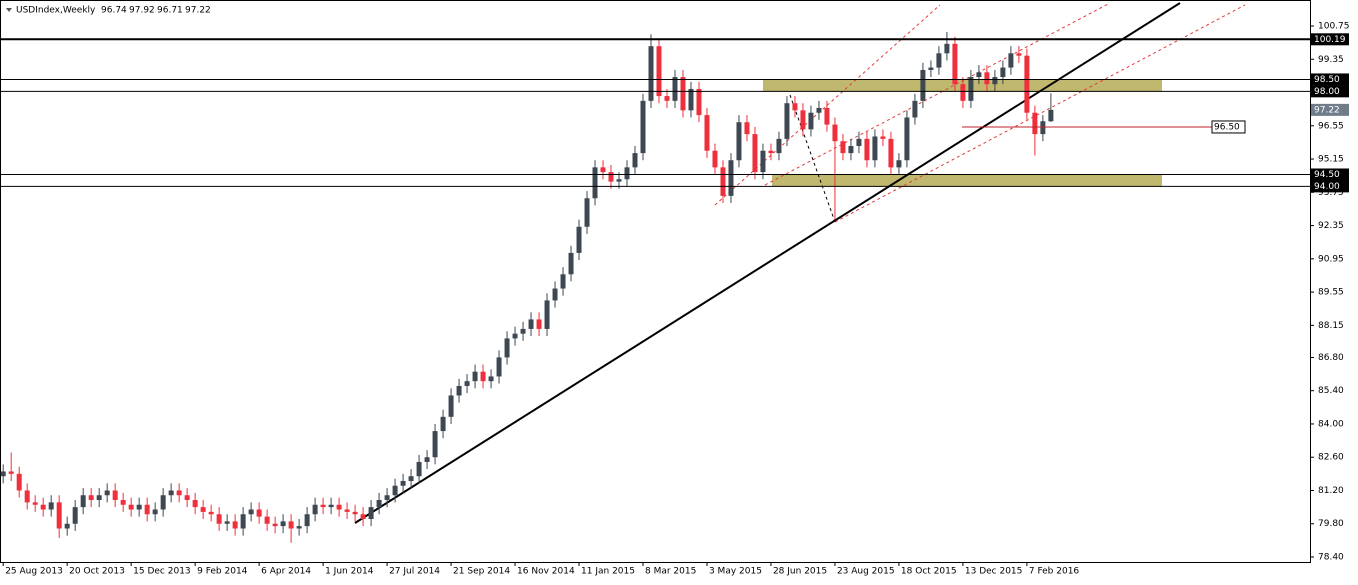 This screenshot has width=1358, height=585. I want to click on y-tick-label: 90.95, so click(1331, 259).